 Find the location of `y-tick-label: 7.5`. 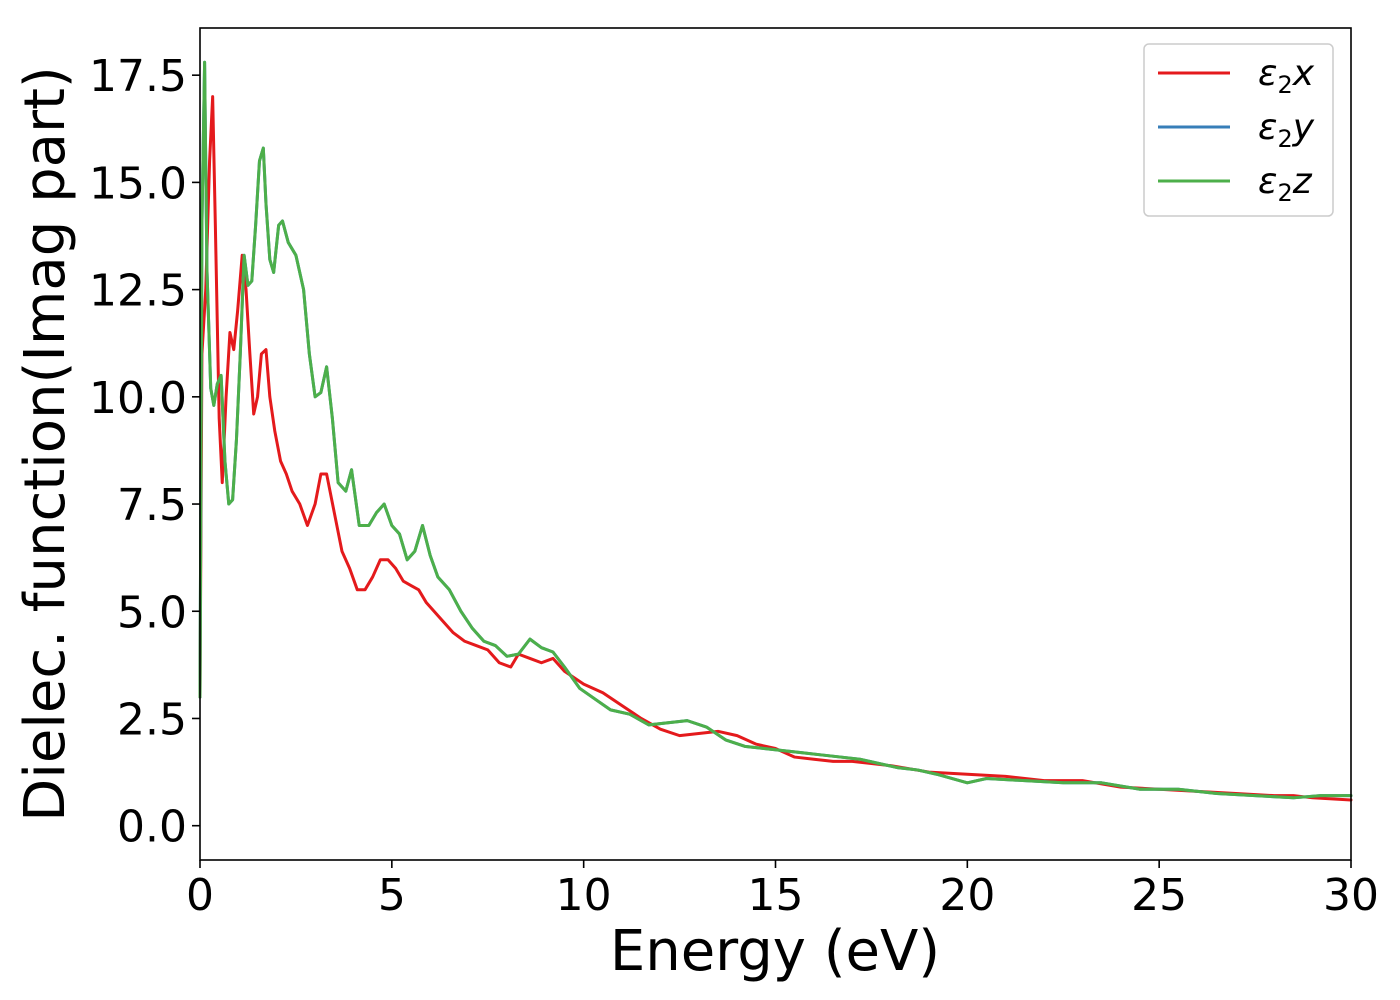

y-tick-label: 7.5 is located at coordinates (152, 505).